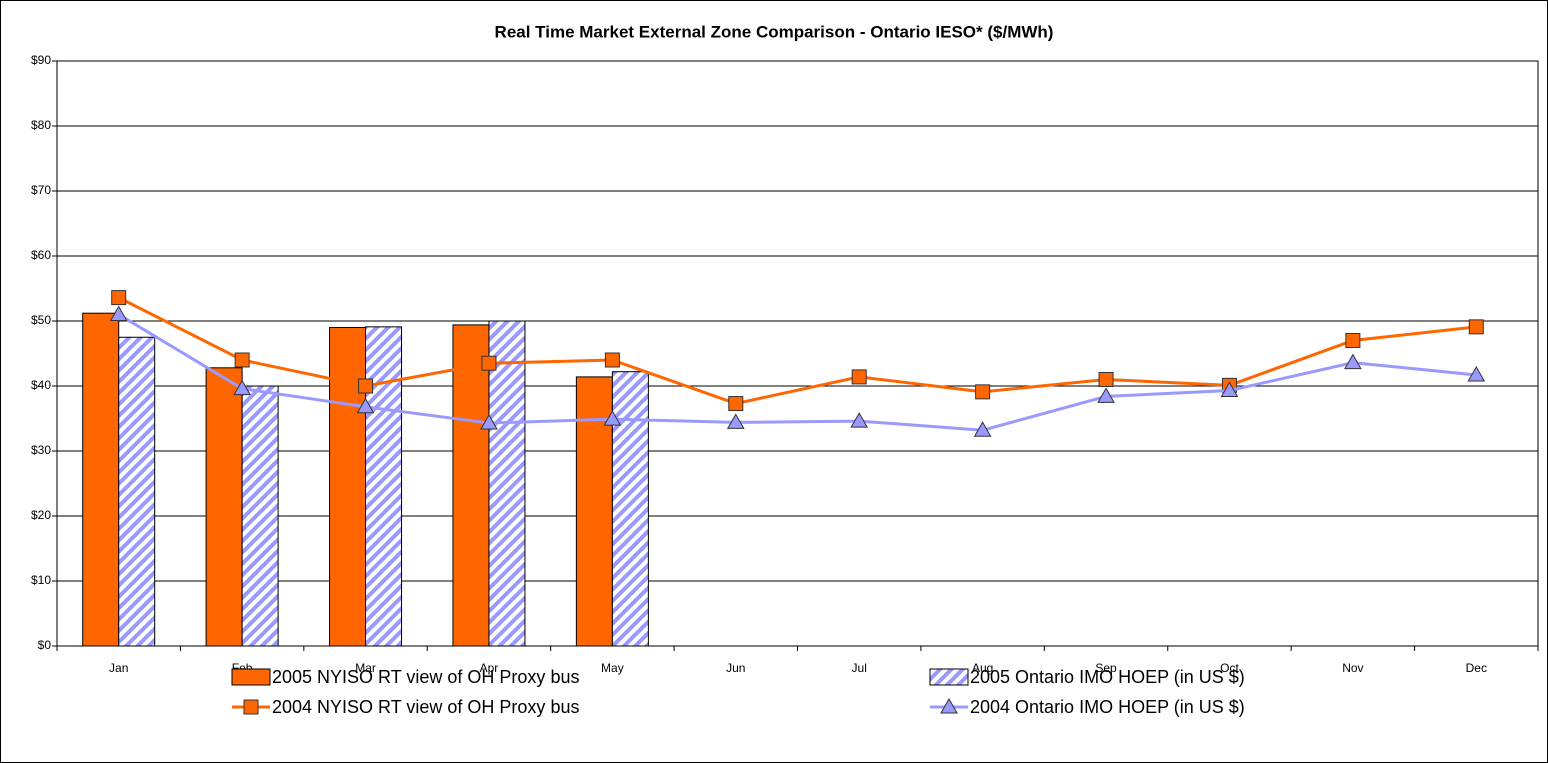 The width and height of the screenshot is (1548, 763). I want to click on legend-text: 2004 Ontario IMO HOEP (in US $), so click(1107, 707).